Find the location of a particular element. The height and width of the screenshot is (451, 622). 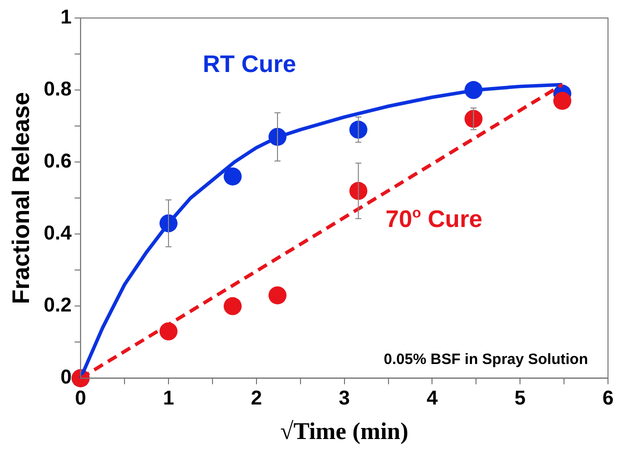

y-tick-label: 1 is located at coordinates (66, 17).